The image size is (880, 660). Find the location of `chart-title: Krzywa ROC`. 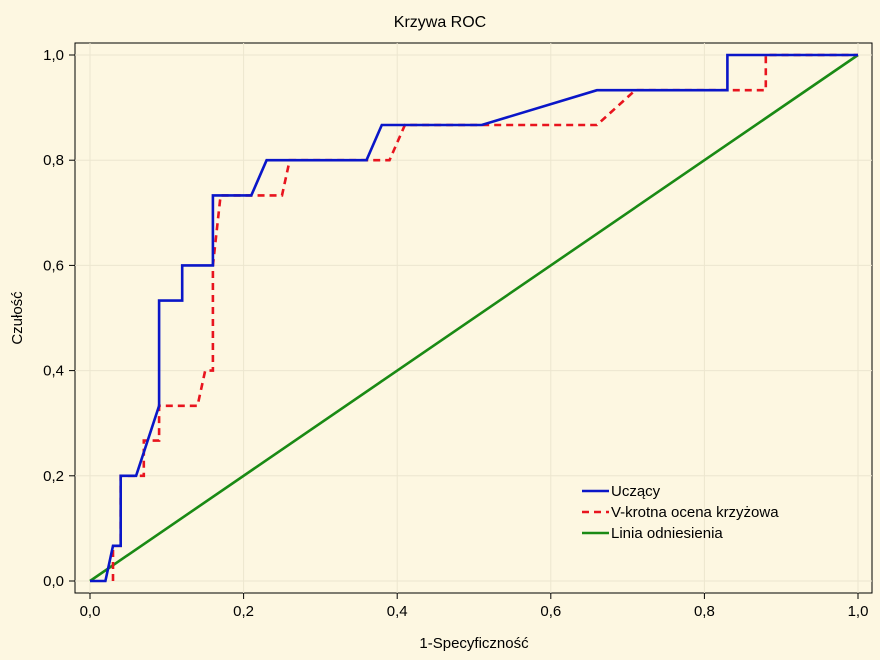

chart-title: Krzywa ROC is located at coordinates (440, 22).